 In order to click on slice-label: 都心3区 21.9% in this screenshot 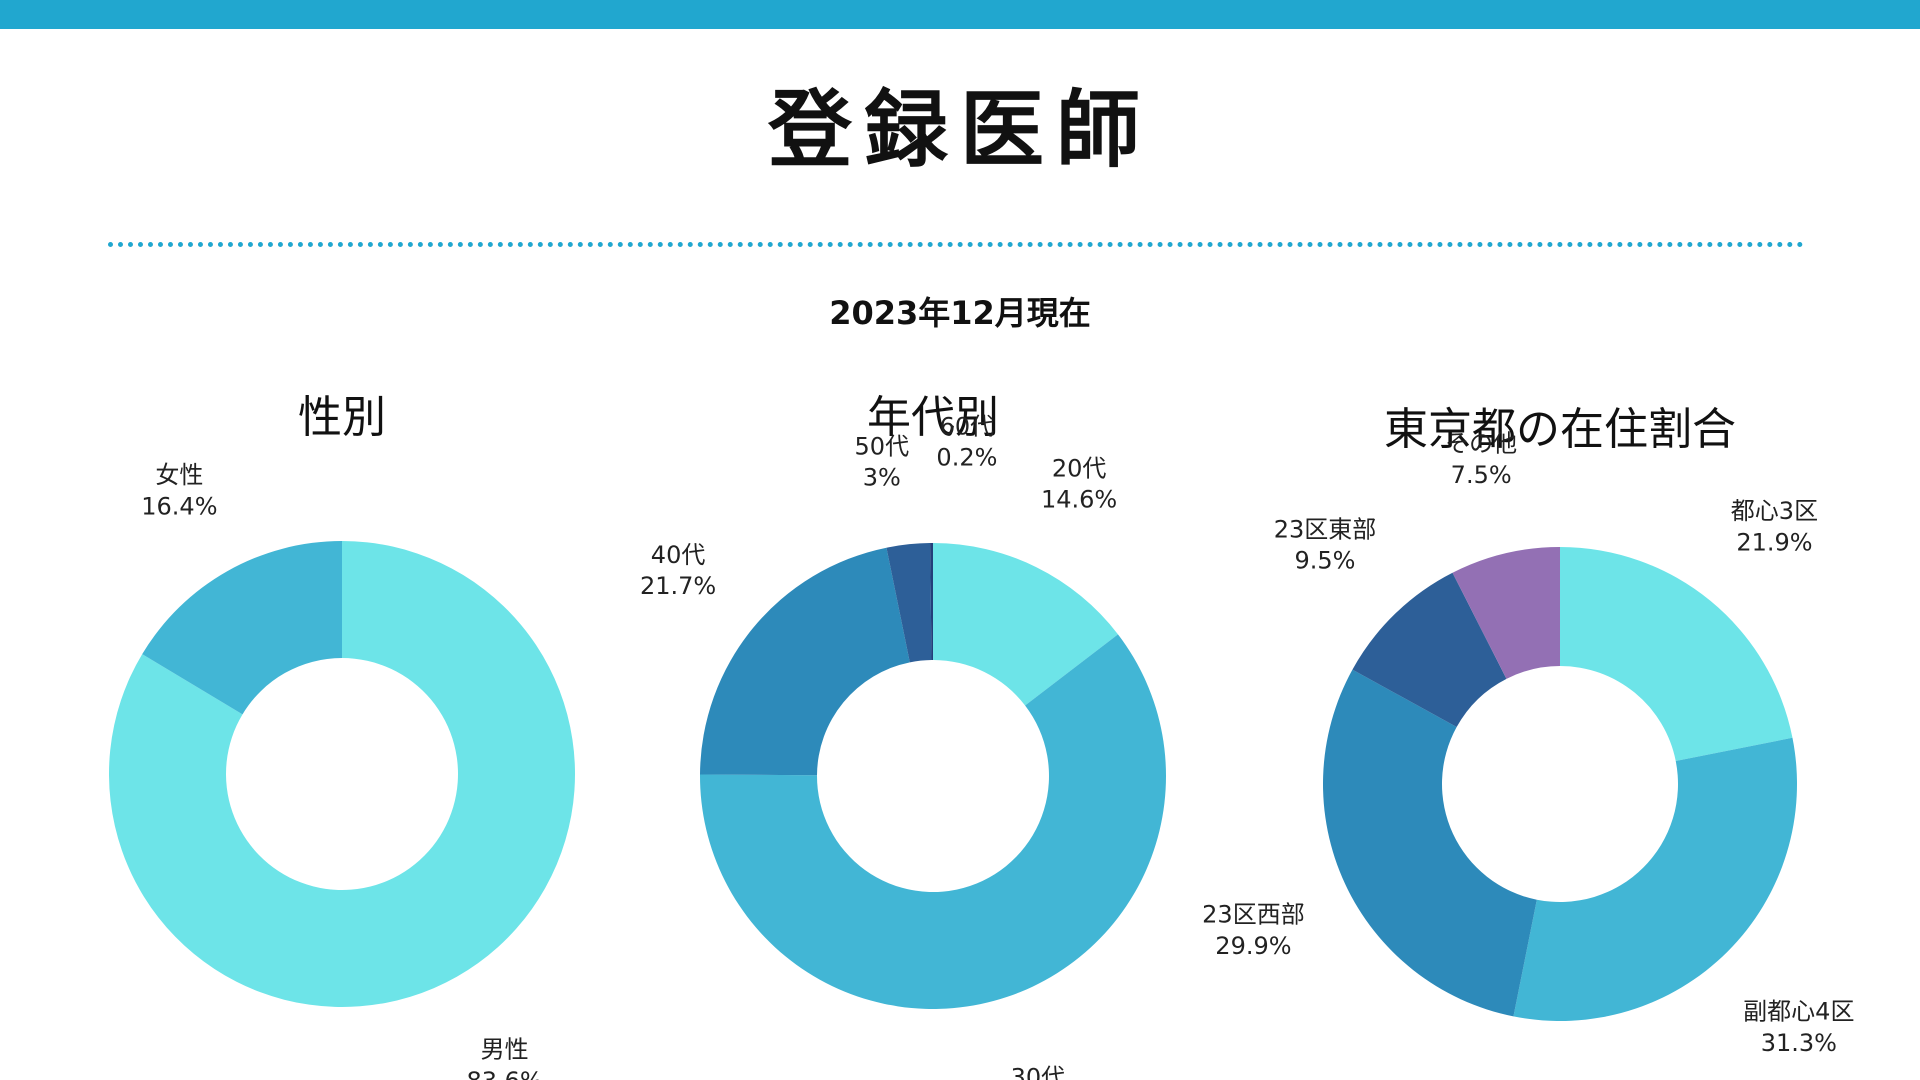, I will do `click(1774, 526)`.